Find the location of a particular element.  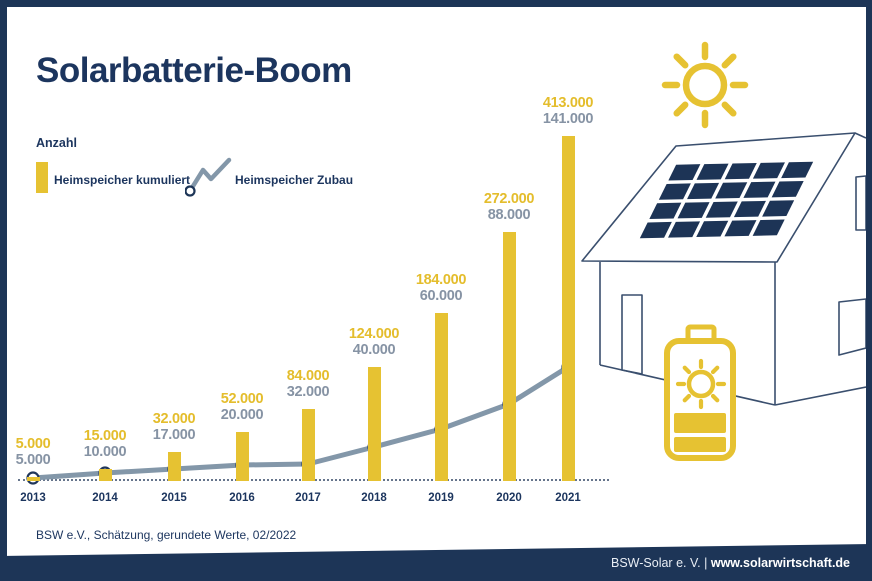

x-tick-2015: 2015 is located at coordinates (174, 498).